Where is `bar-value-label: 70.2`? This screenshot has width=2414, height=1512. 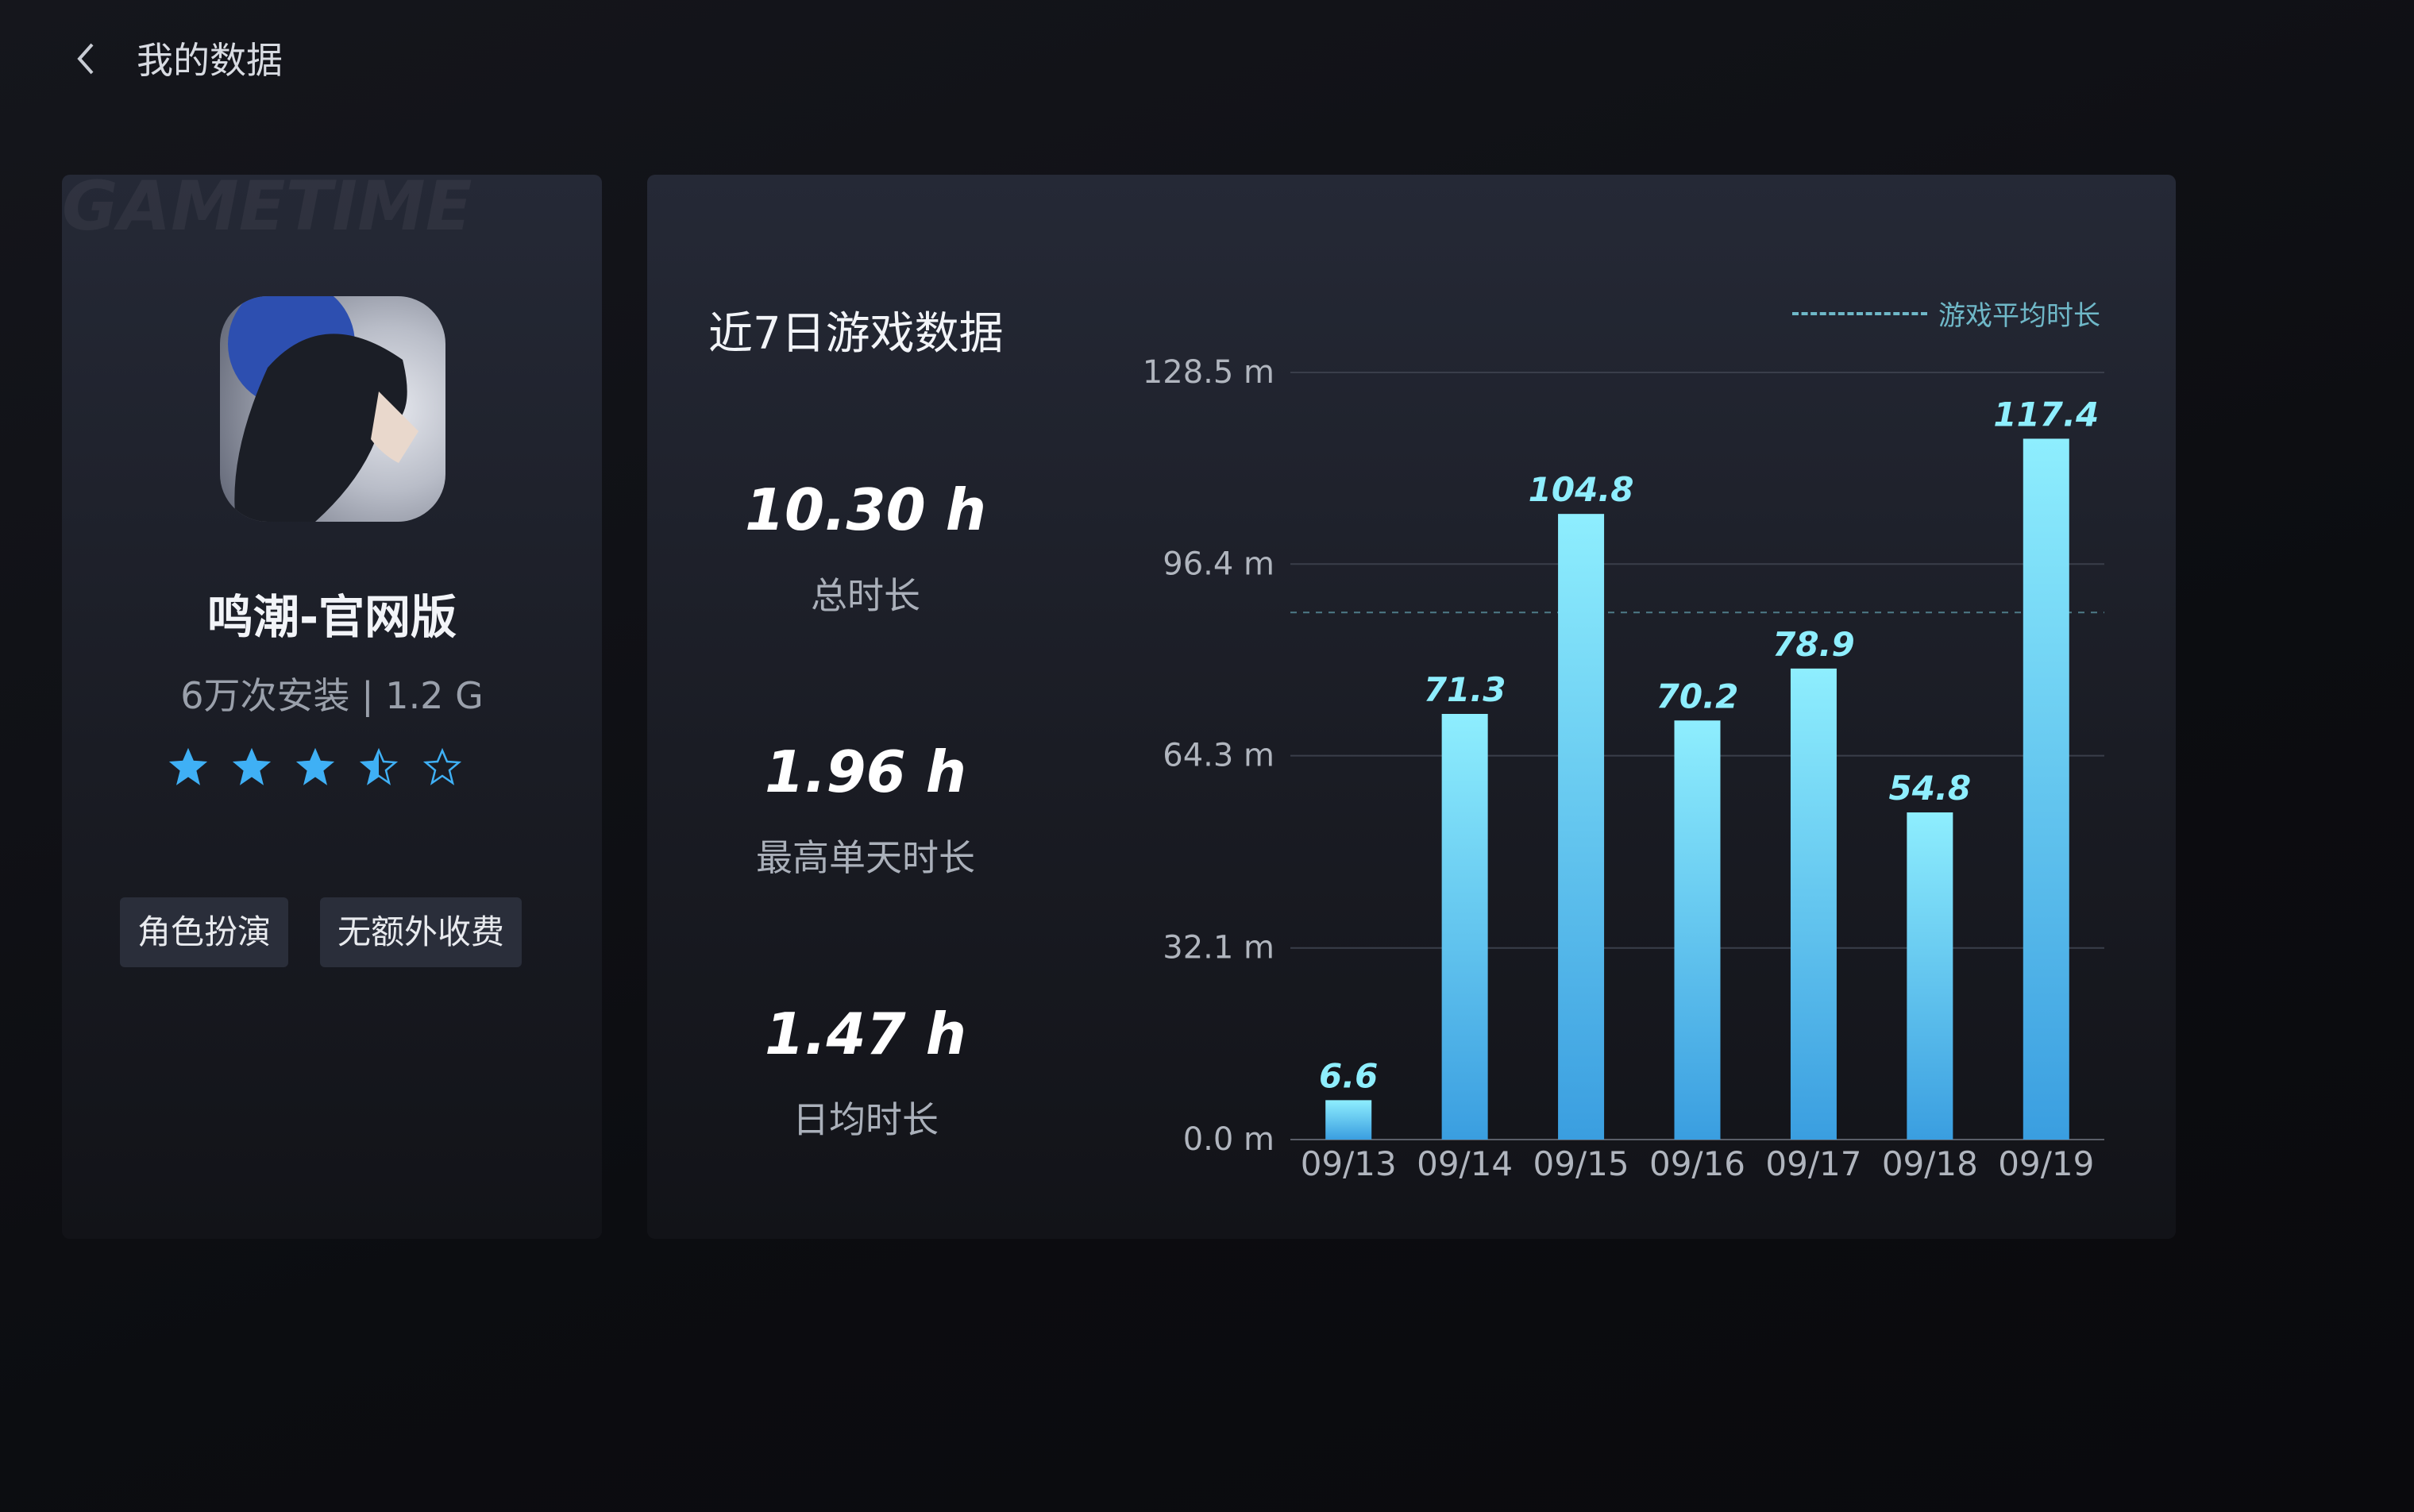 bar-value-label: 70.2 is located at coordinates (1697, 696).